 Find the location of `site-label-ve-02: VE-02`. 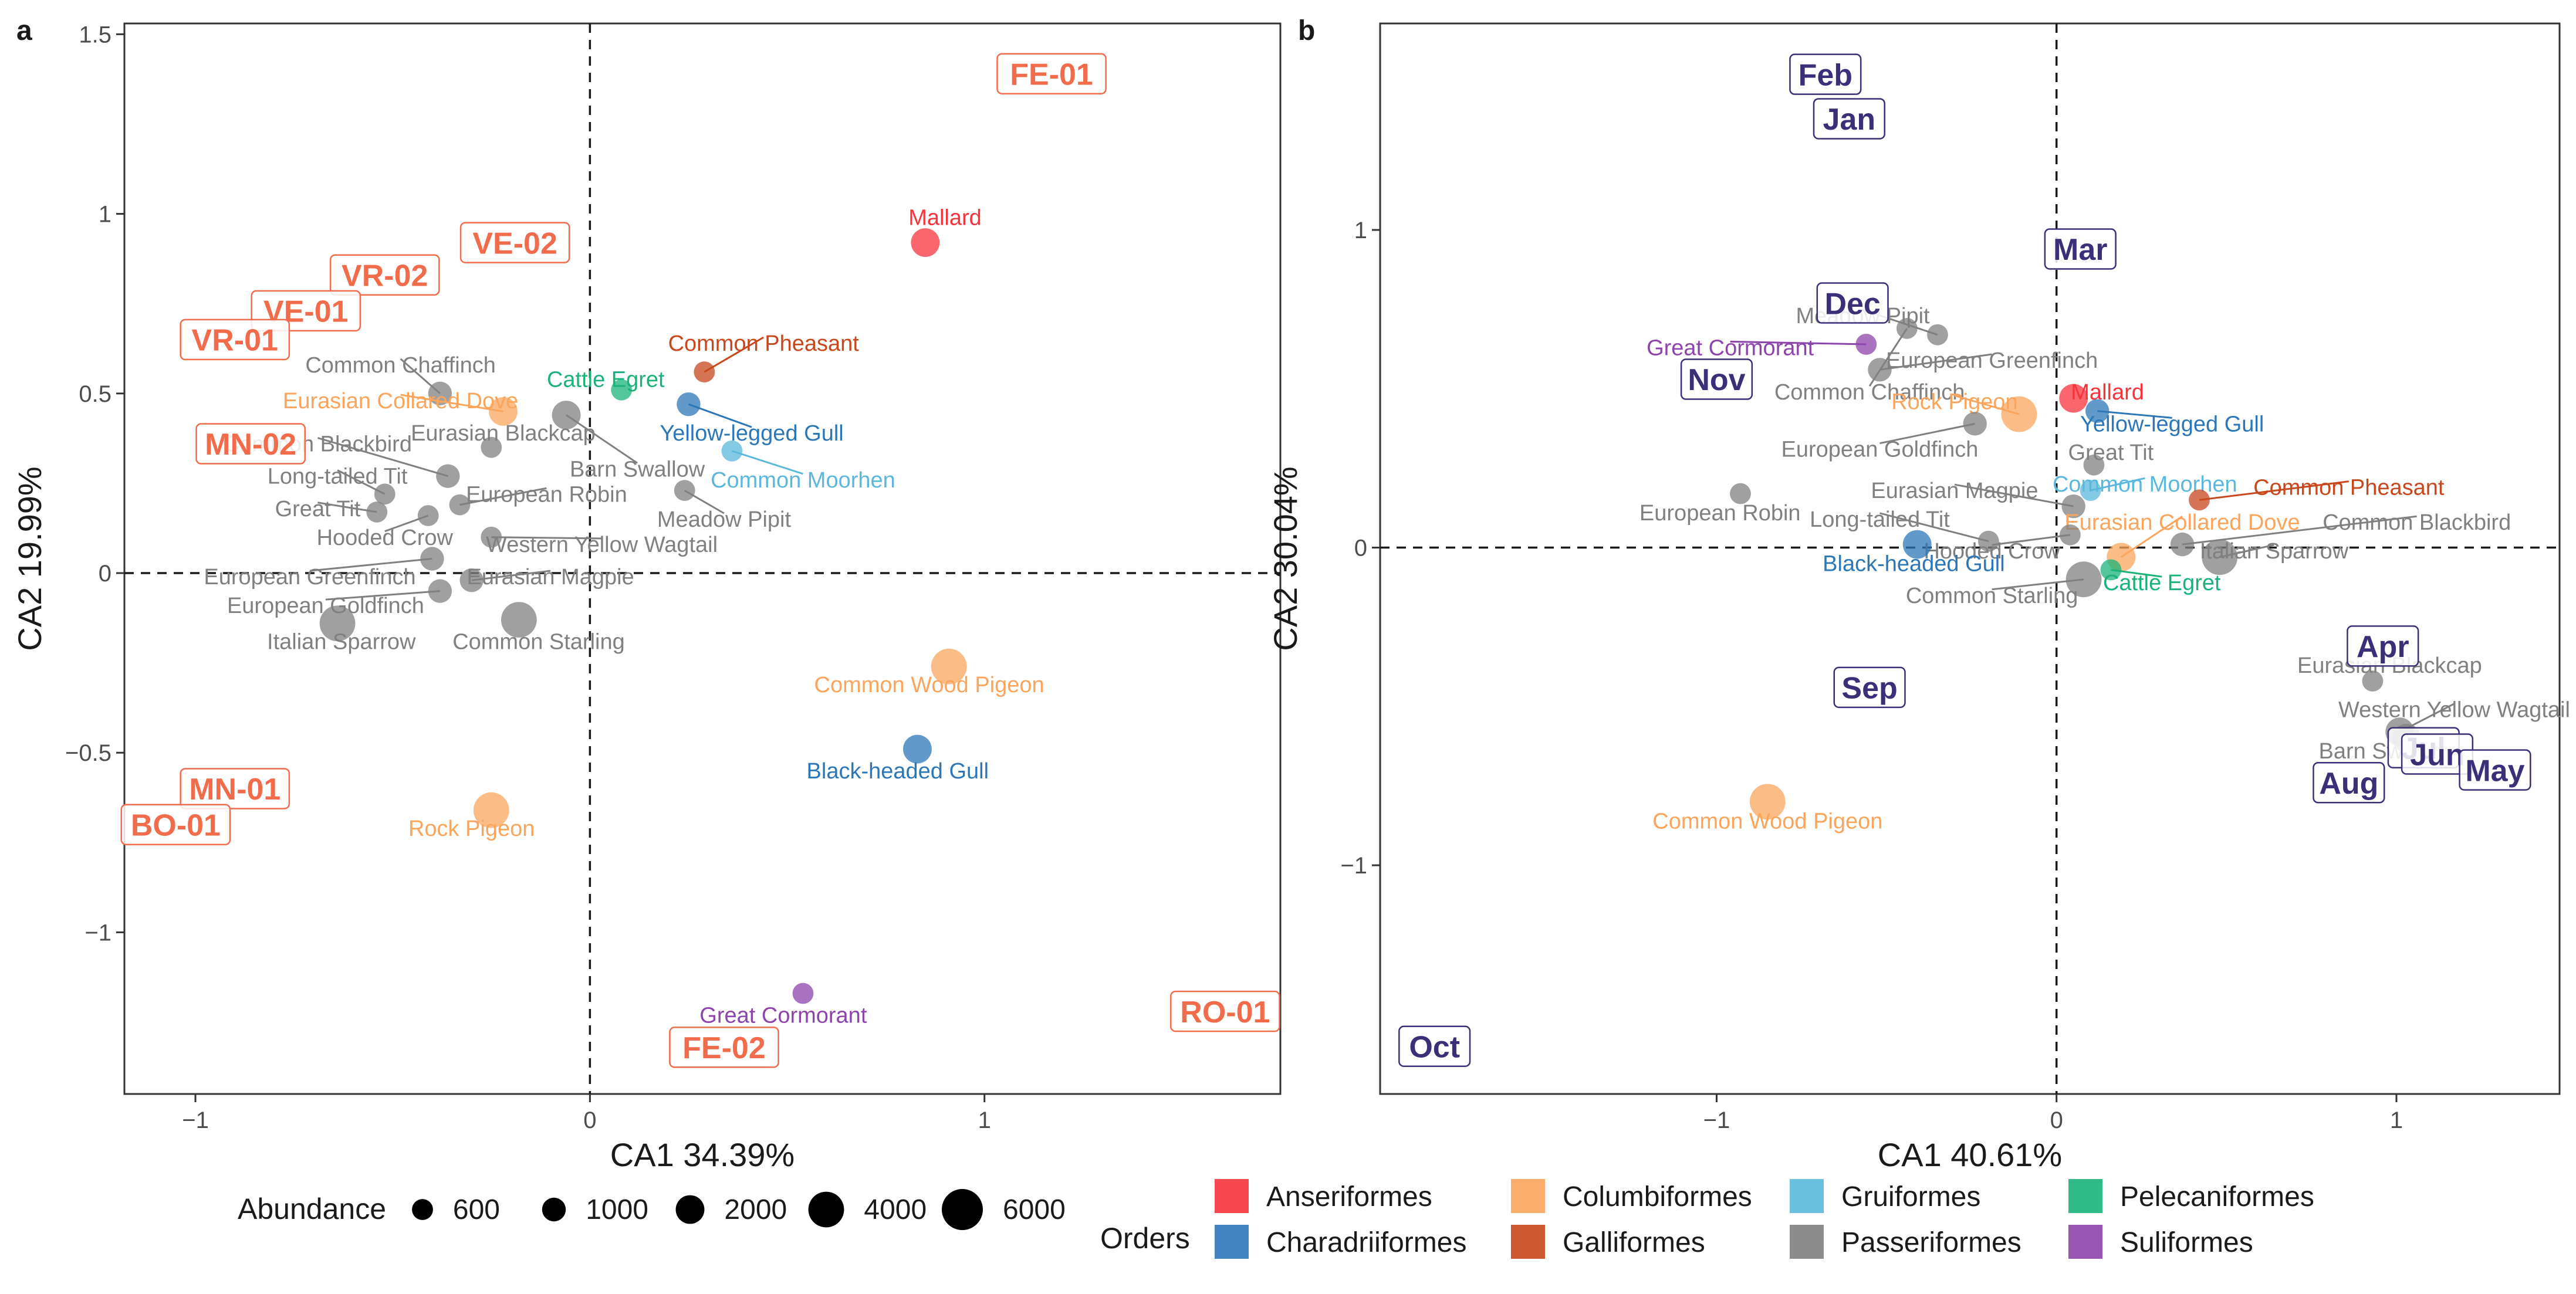

site-label-ve-02: VE-02 is located at coordinates (514, 243).